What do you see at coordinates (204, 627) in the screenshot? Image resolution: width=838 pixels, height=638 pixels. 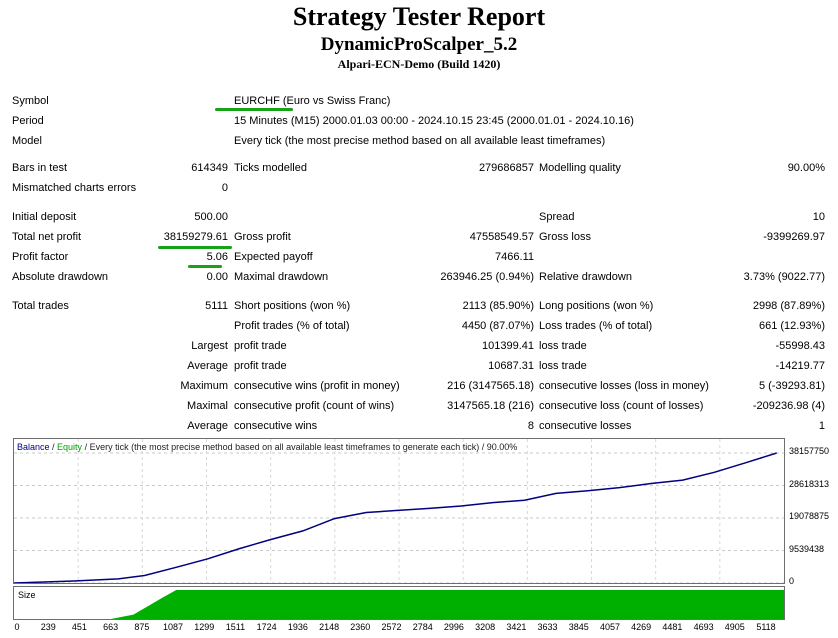 I see `x-tick-label: 1299` at bounding box center [204, 627].